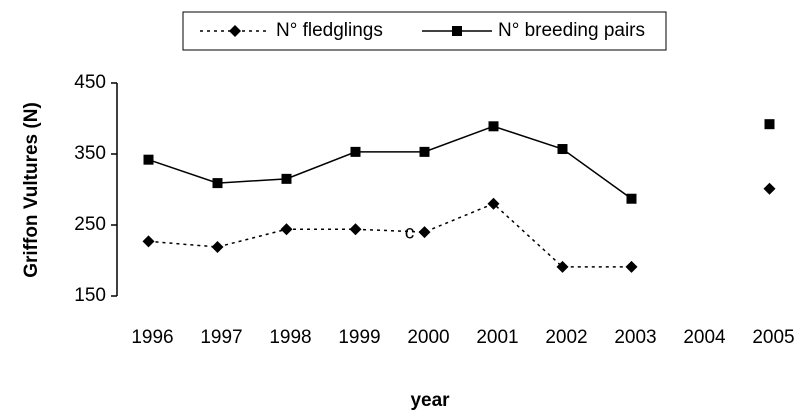 The width and height of the screenshot is (799, 412). I want to click on legend-label: N° breeding pairs, so click(571, 30).